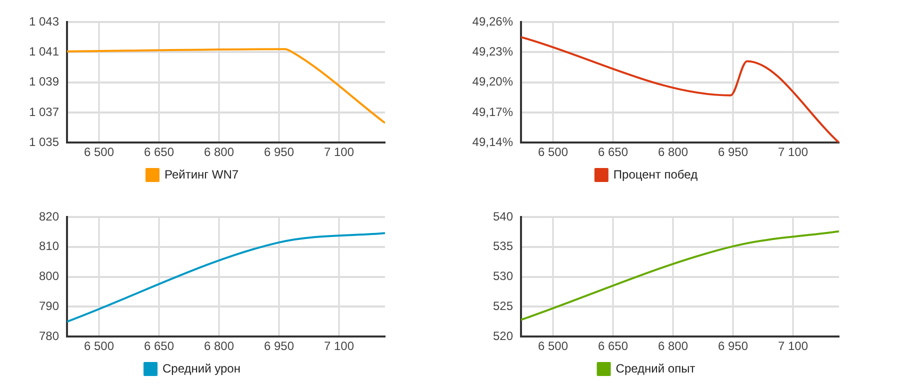 The height and width of the screenshot is (389, 908). Describe the element at coordinates (49, 246) in the screenshot. I see `y-tick-label: 810` at that location.